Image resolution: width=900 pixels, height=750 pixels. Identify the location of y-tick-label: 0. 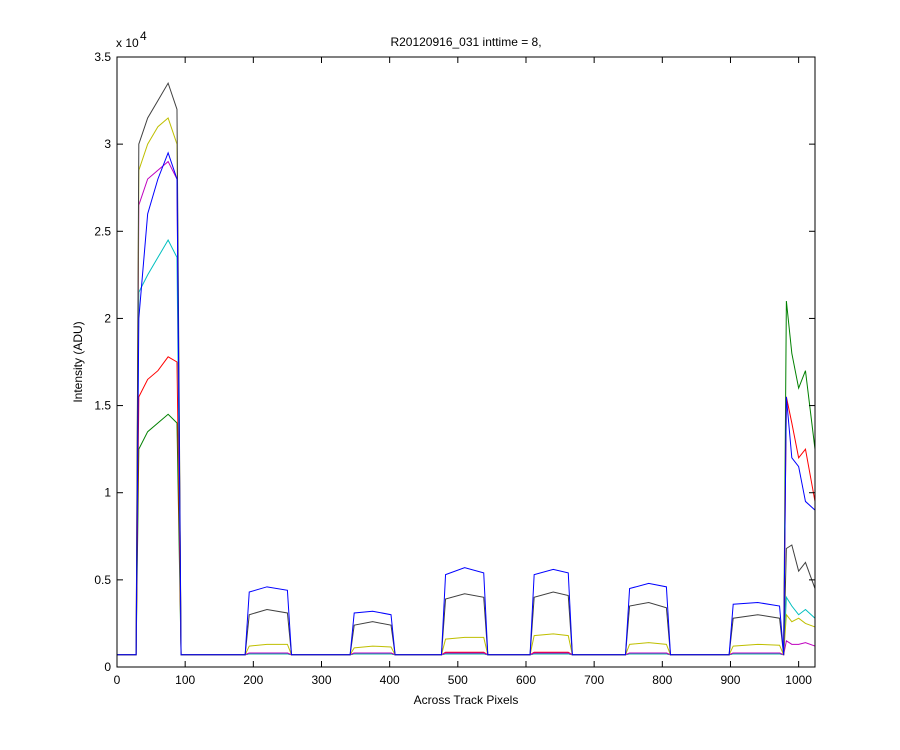
(107, 667).